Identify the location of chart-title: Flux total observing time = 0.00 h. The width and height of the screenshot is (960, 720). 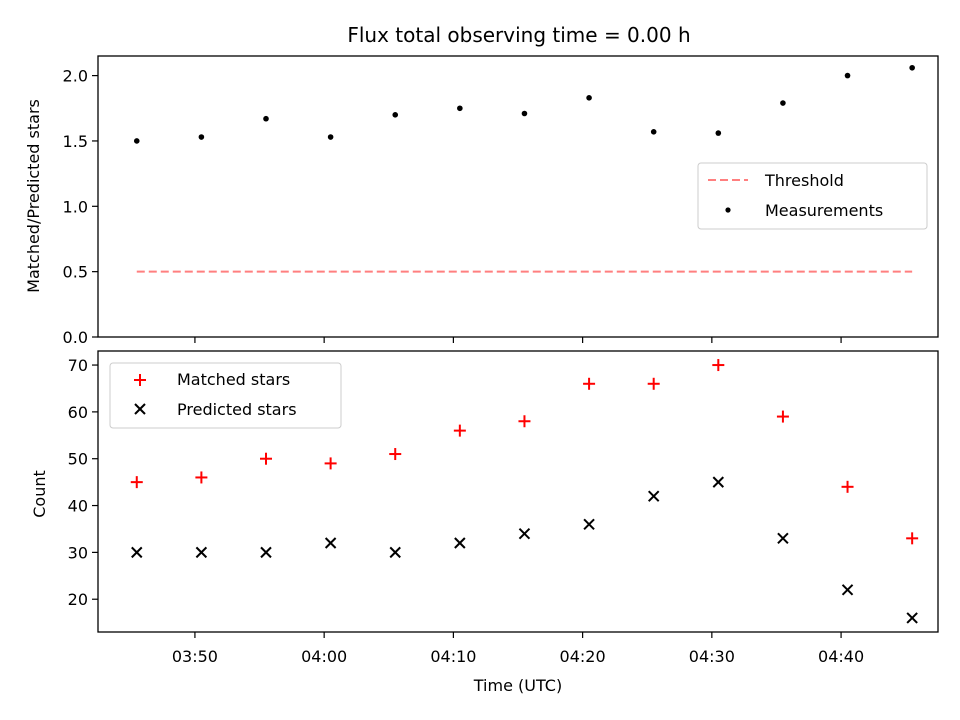
(518, 35).